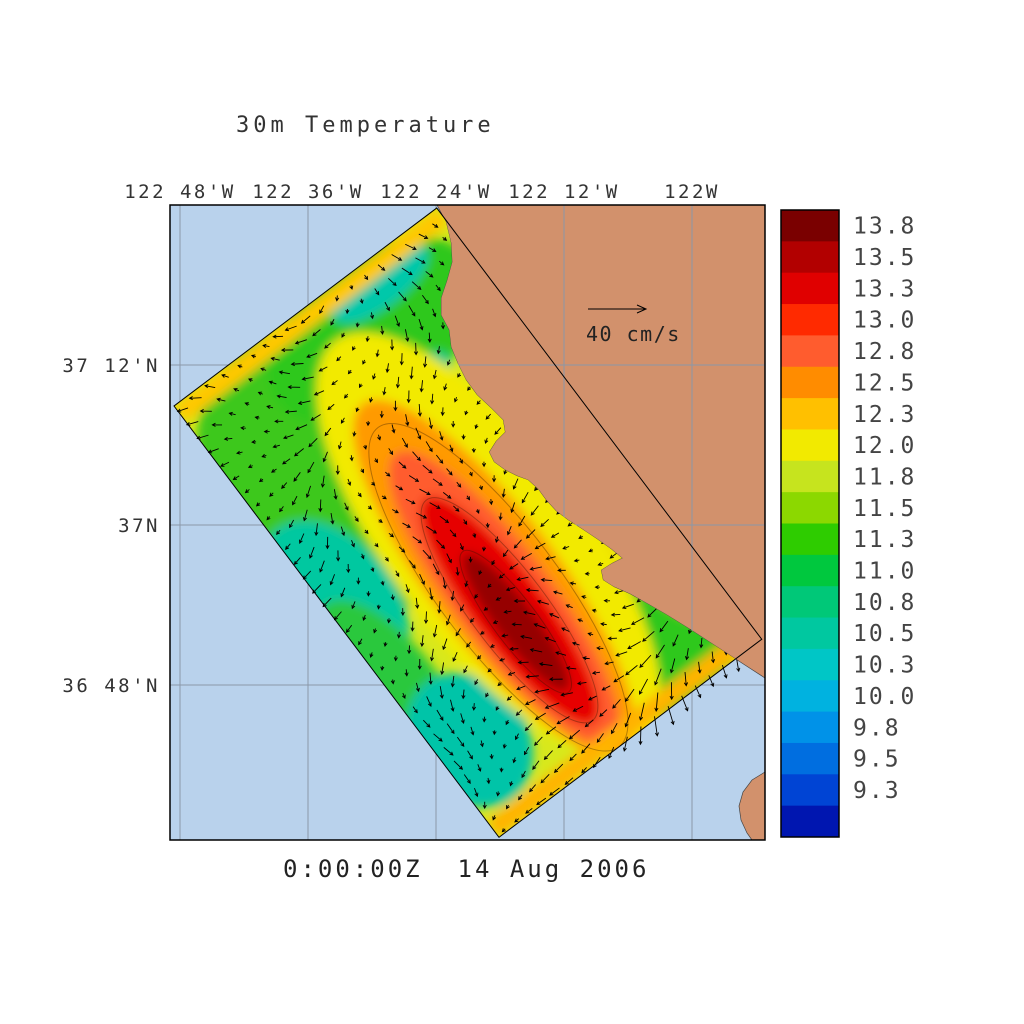  What do you see at coordinates (884, 478) in the screenshot?
I see `colorbar-label: 11.8` at bounding box center [884, 478].